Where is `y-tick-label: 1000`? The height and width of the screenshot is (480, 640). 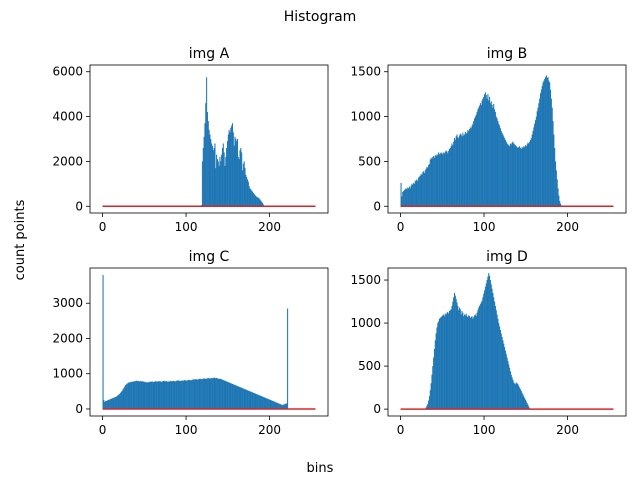 y-tick-label: 1000 is located at coordinates (365, 117).